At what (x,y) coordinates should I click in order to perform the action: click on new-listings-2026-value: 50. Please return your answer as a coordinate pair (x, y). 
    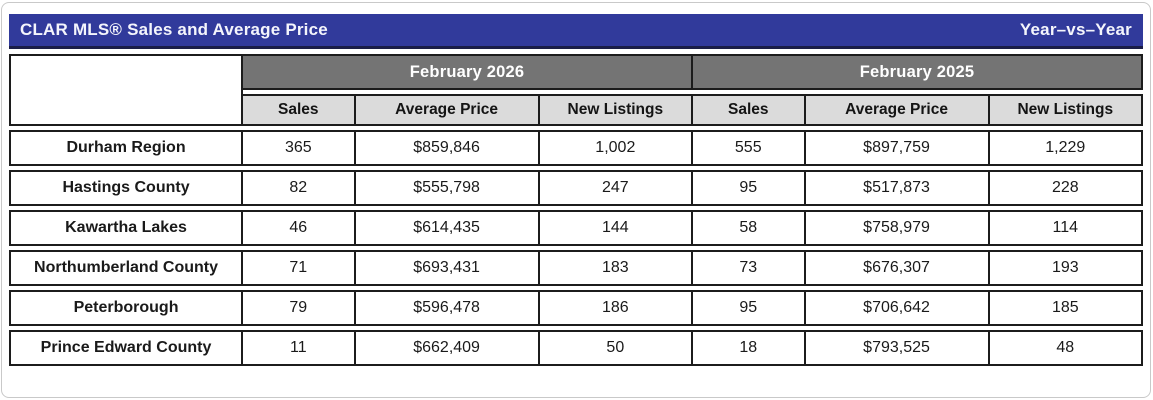
    Looking at the image, I should click on (616, 348).